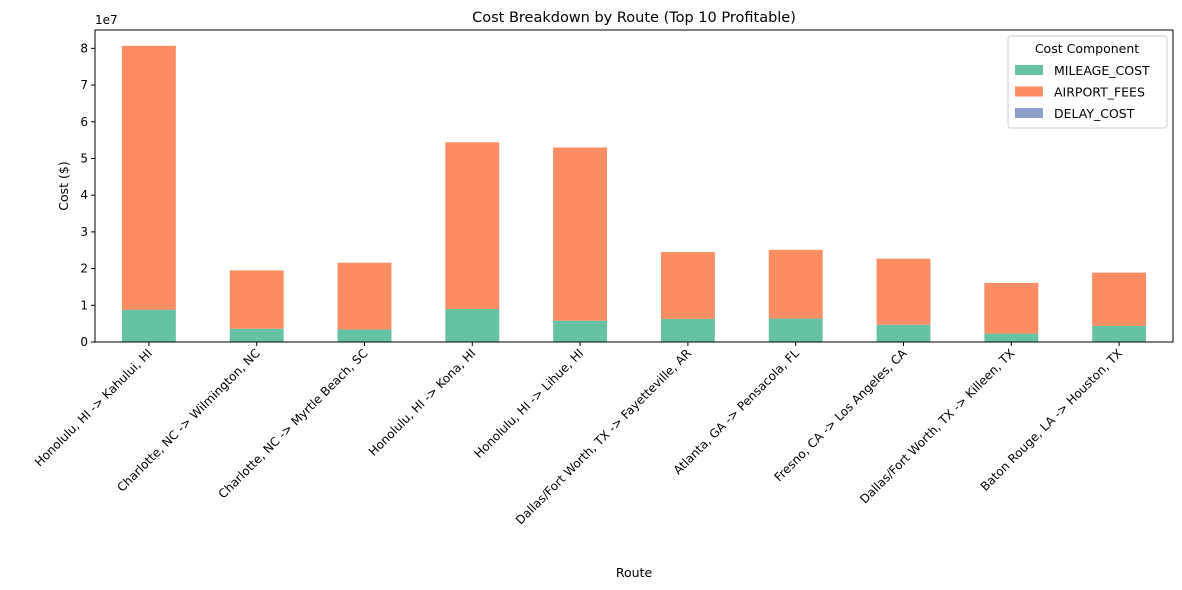 The height and width of the screenshot is (590, 1182). Describe the element at coordinates (1087, 48) in the screenshot. I see `legend-title: Cost Component` at that location.